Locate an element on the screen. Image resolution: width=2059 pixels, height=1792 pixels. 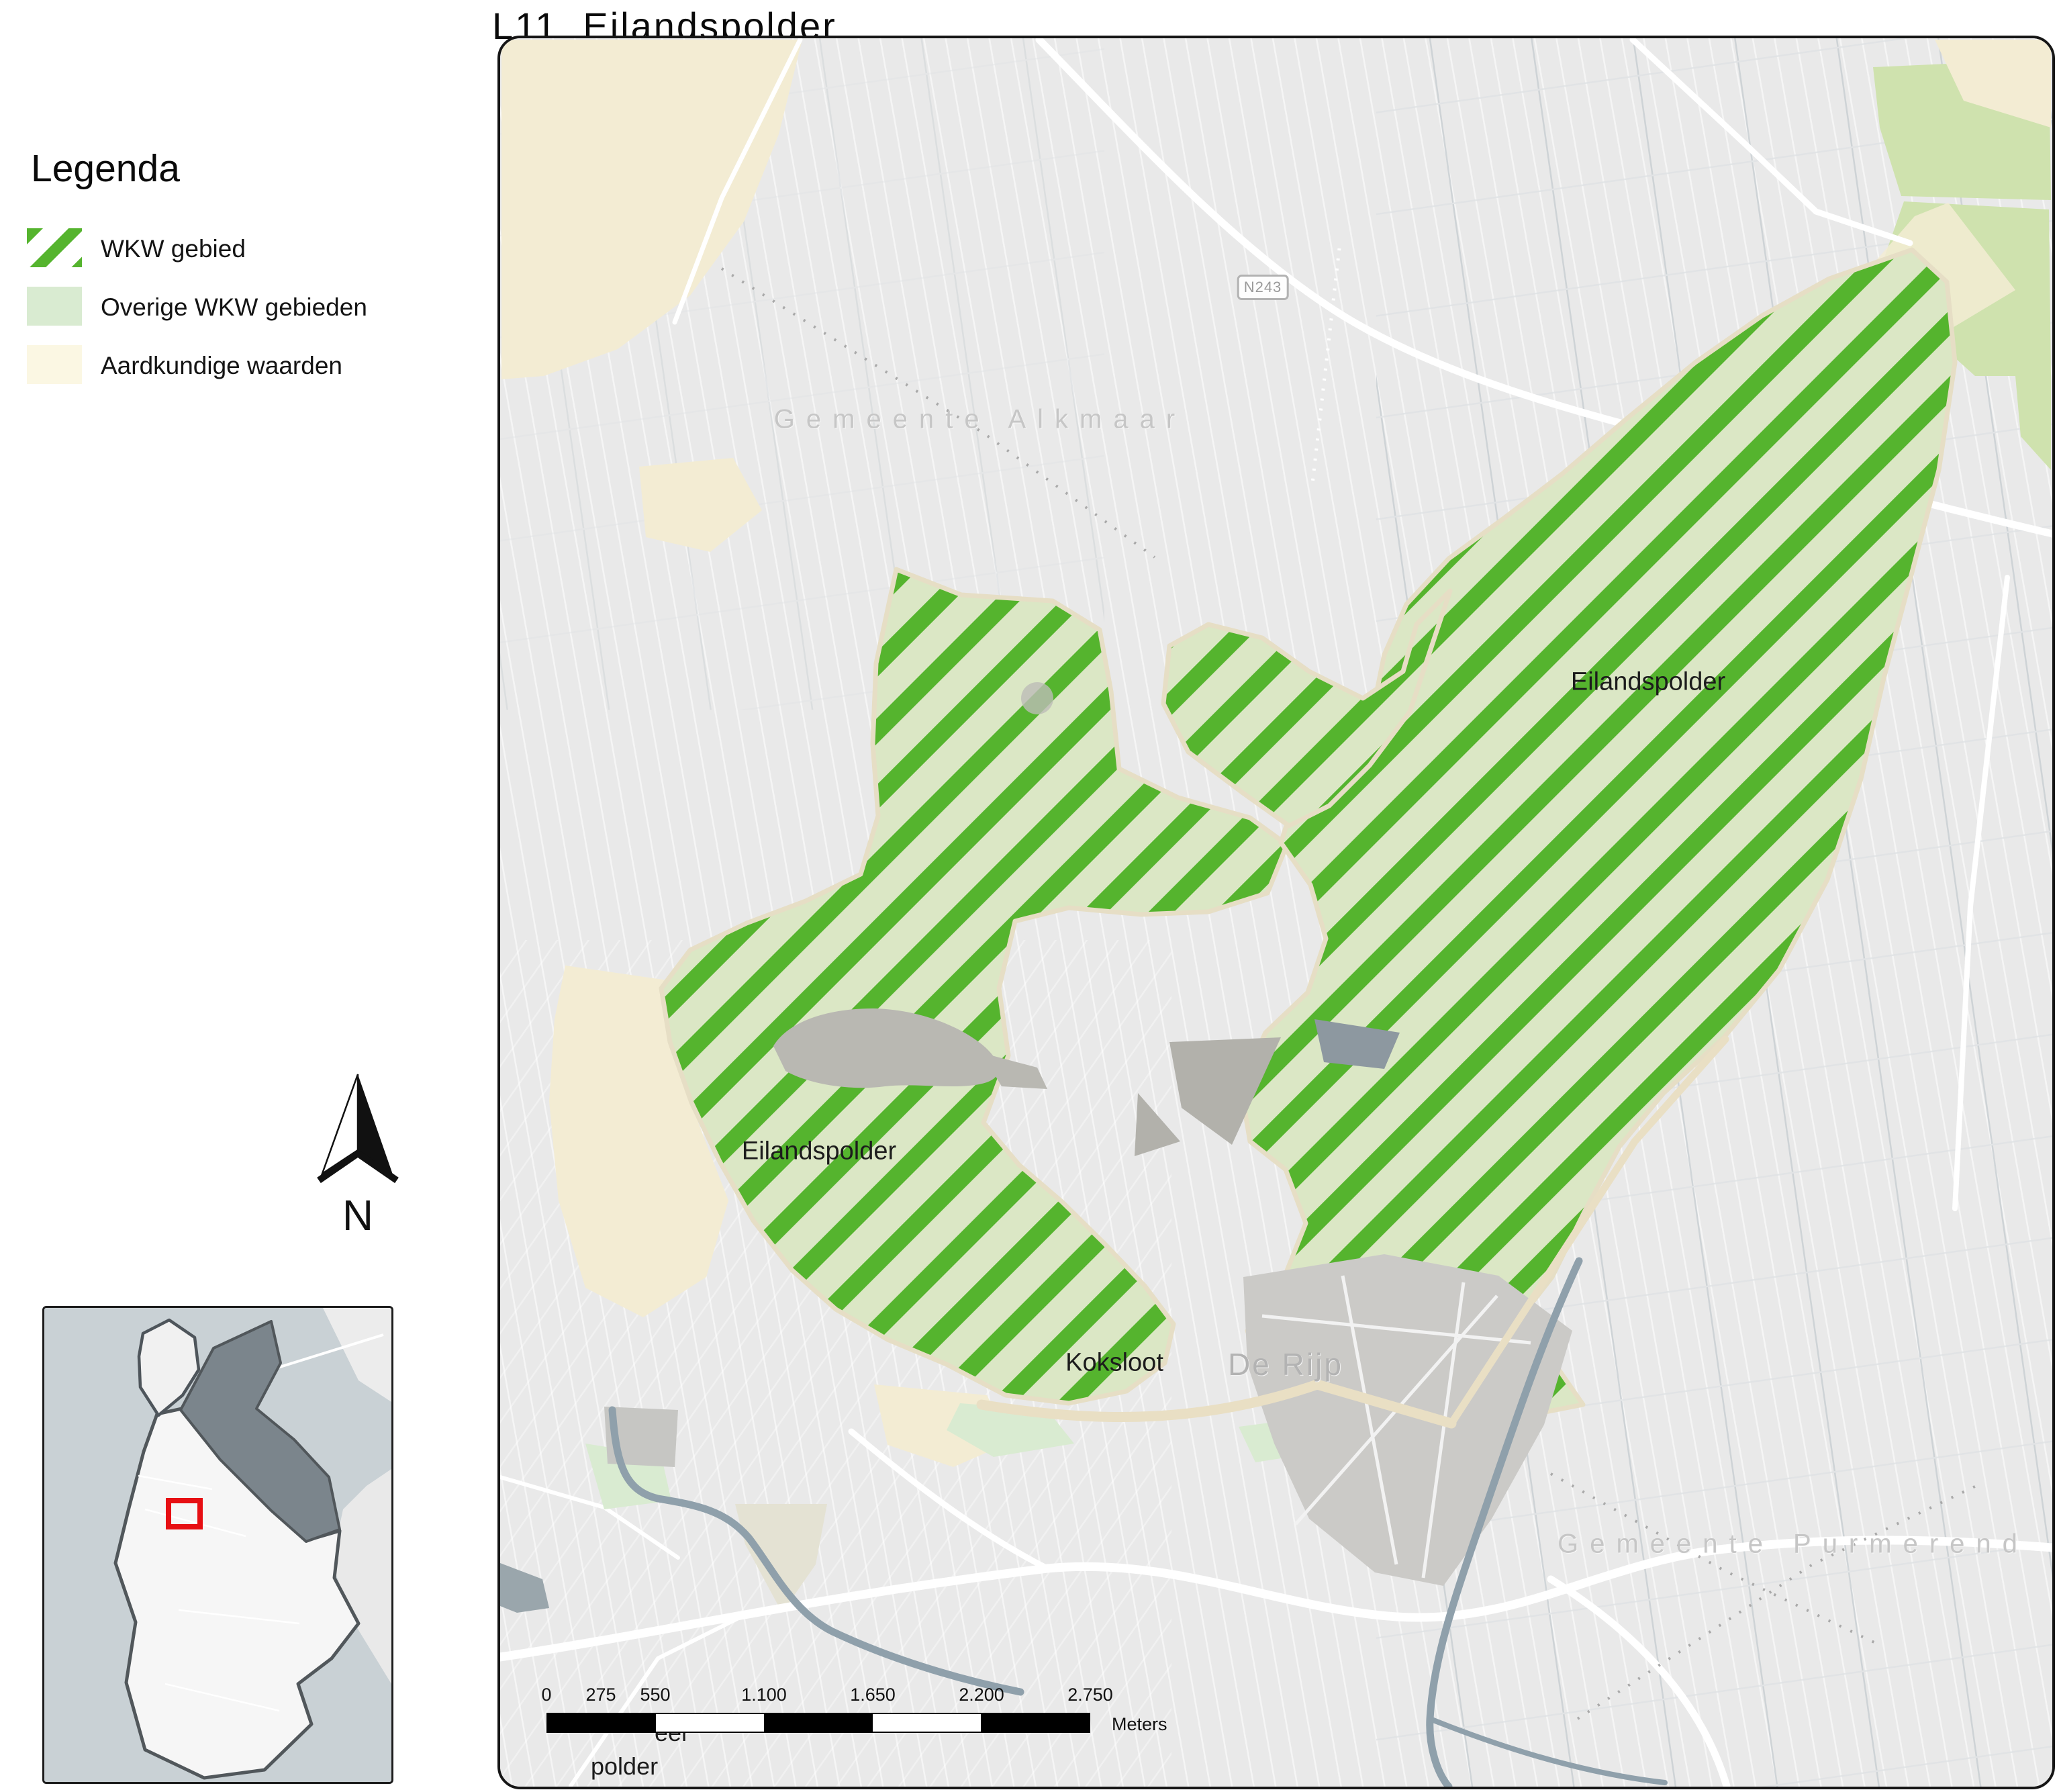
legend-item-wkw-gebied: WKW gebied is located at coordinates (173, 249).